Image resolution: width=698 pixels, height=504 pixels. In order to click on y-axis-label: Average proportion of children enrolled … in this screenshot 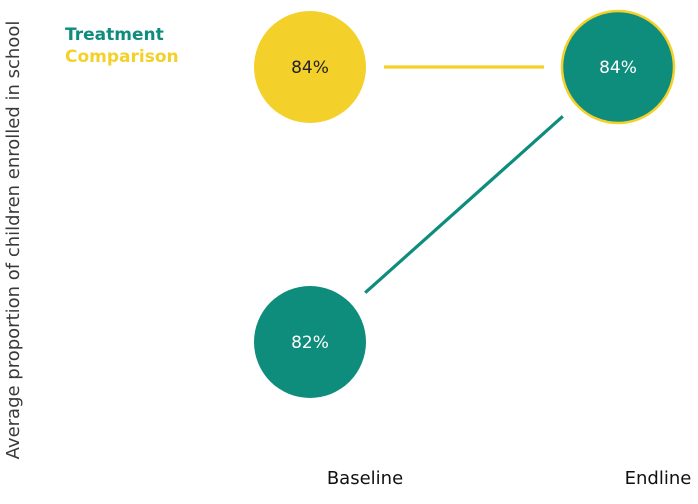, I will do `click(13, 240)`.